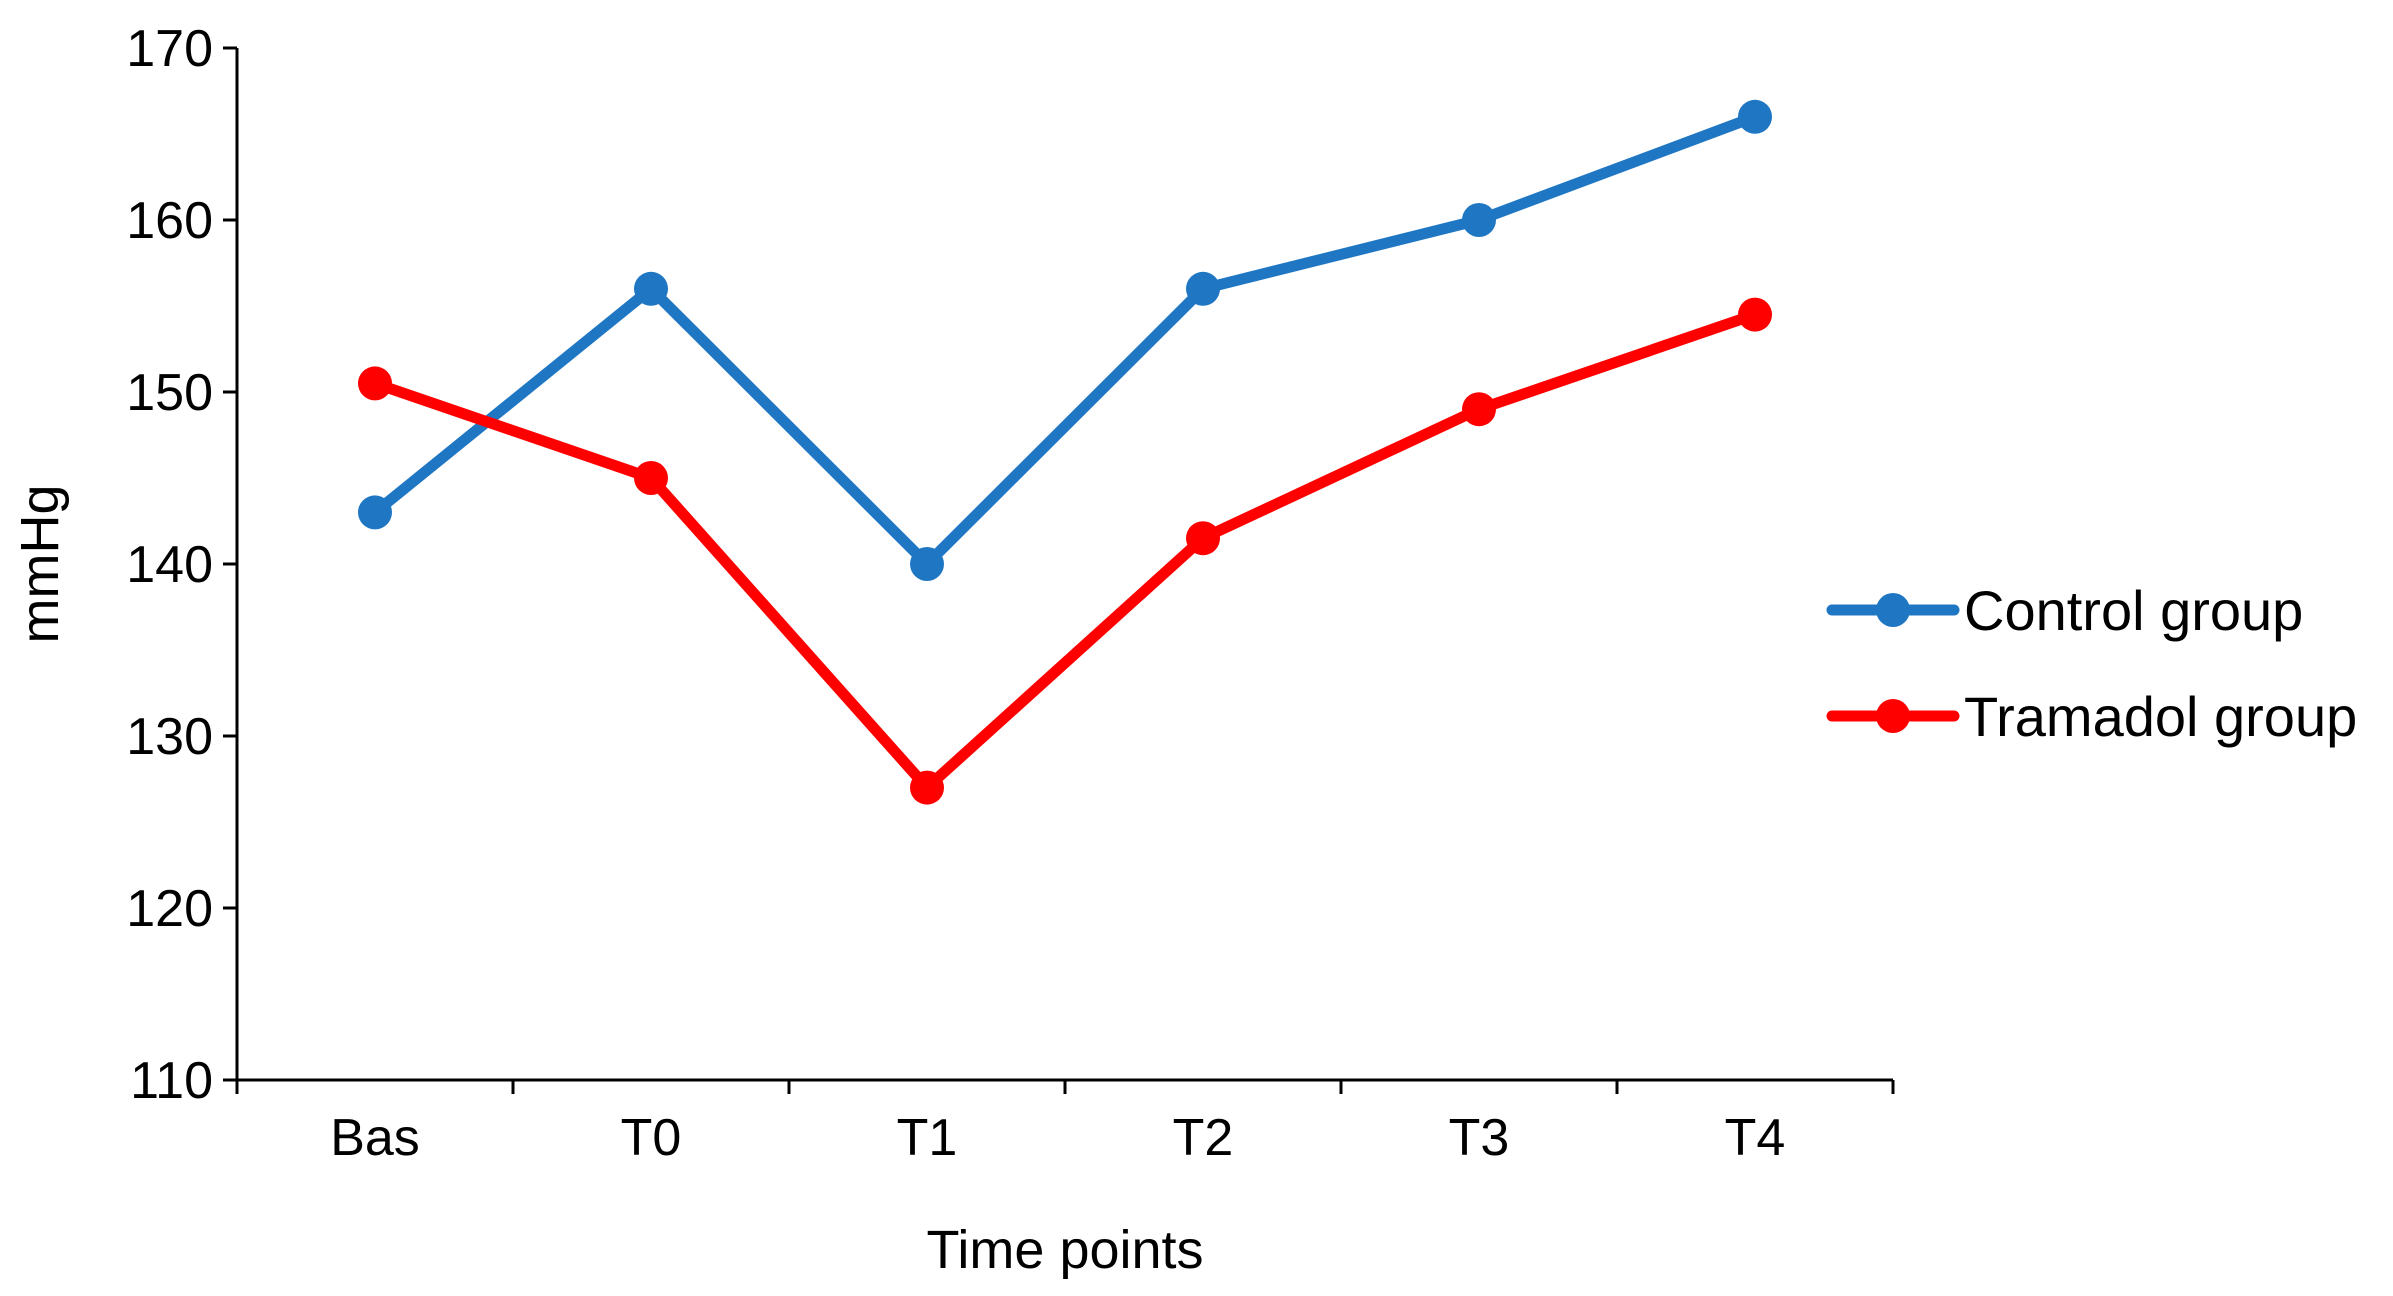 This screenshot has height=1296, width=2393. I want to click on legend-item: Tramadol group, so click(2091, 716).